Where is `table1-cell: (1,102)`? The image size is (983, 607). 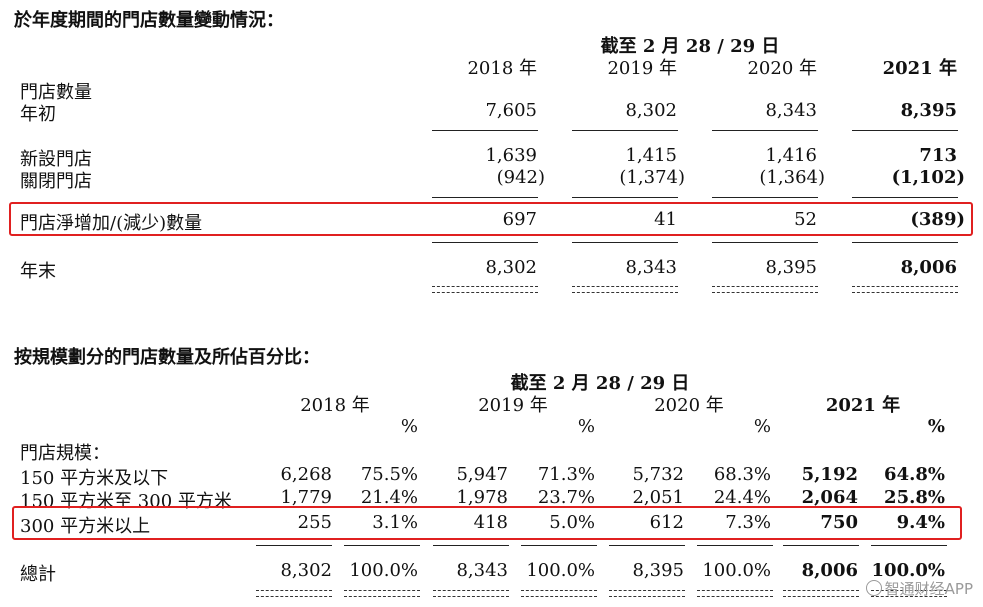 table1-cell: (1,102) is located at coordinates (928, 177).